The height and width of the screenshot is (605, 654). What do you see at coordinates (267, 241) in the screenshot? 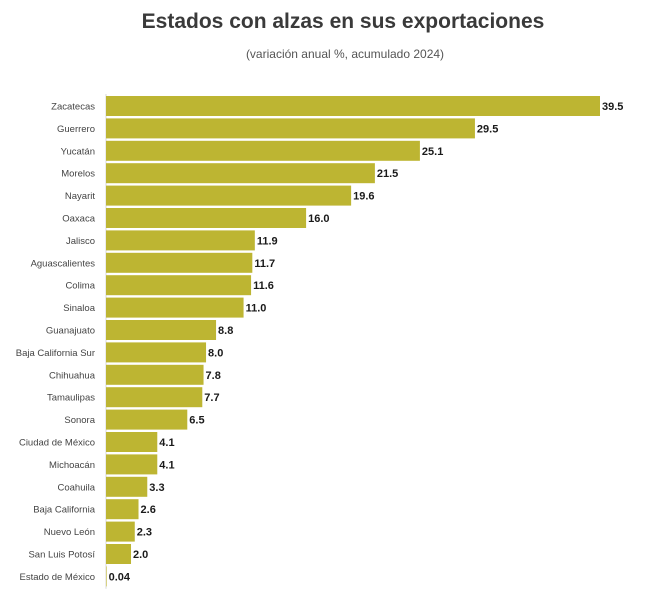
I see `value-label: 11.9` at bounding box center [267, 241].